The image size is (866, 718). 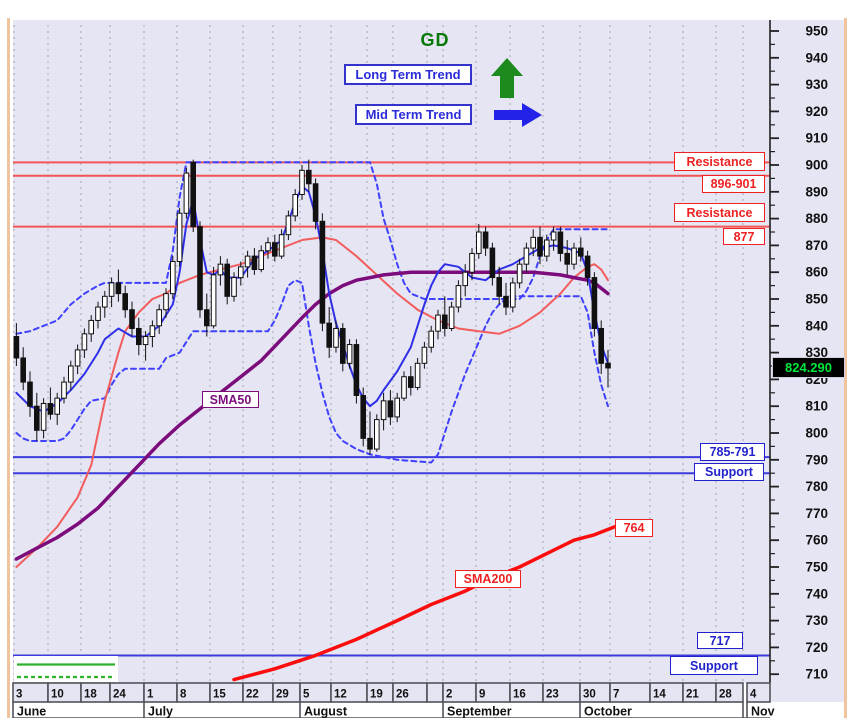 I want to click on y-axis-label: 910, so click(x=816, y=138).